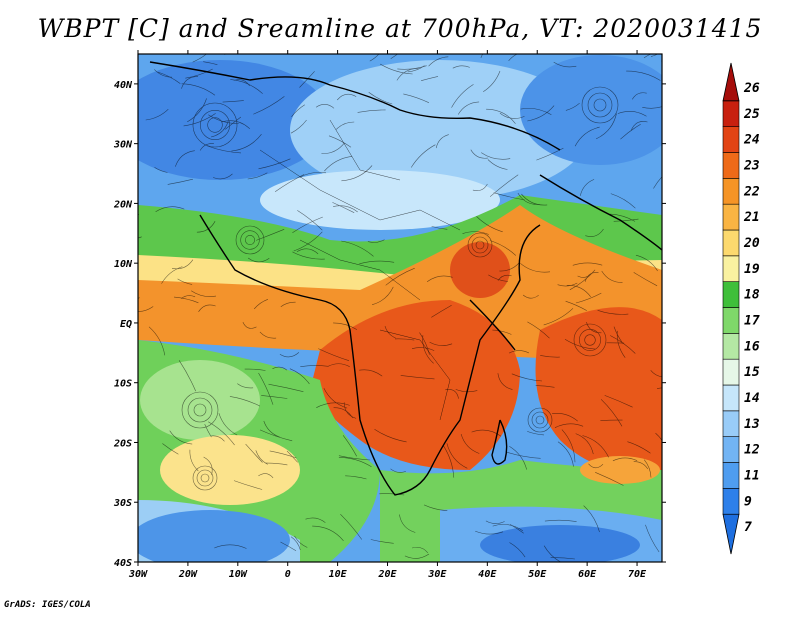  I want to click on lat-tick-label: EQ, so click(126, 324).